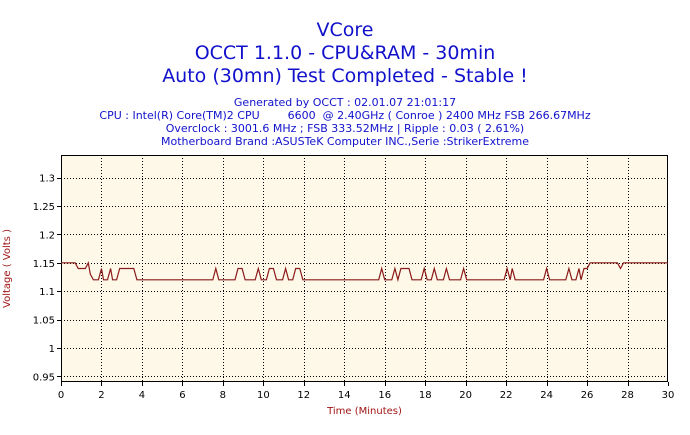  What do you see at coordinates (587, 395) in the screenshot?
I see `x-tick-label: 26` at bounding box center [587, 395].